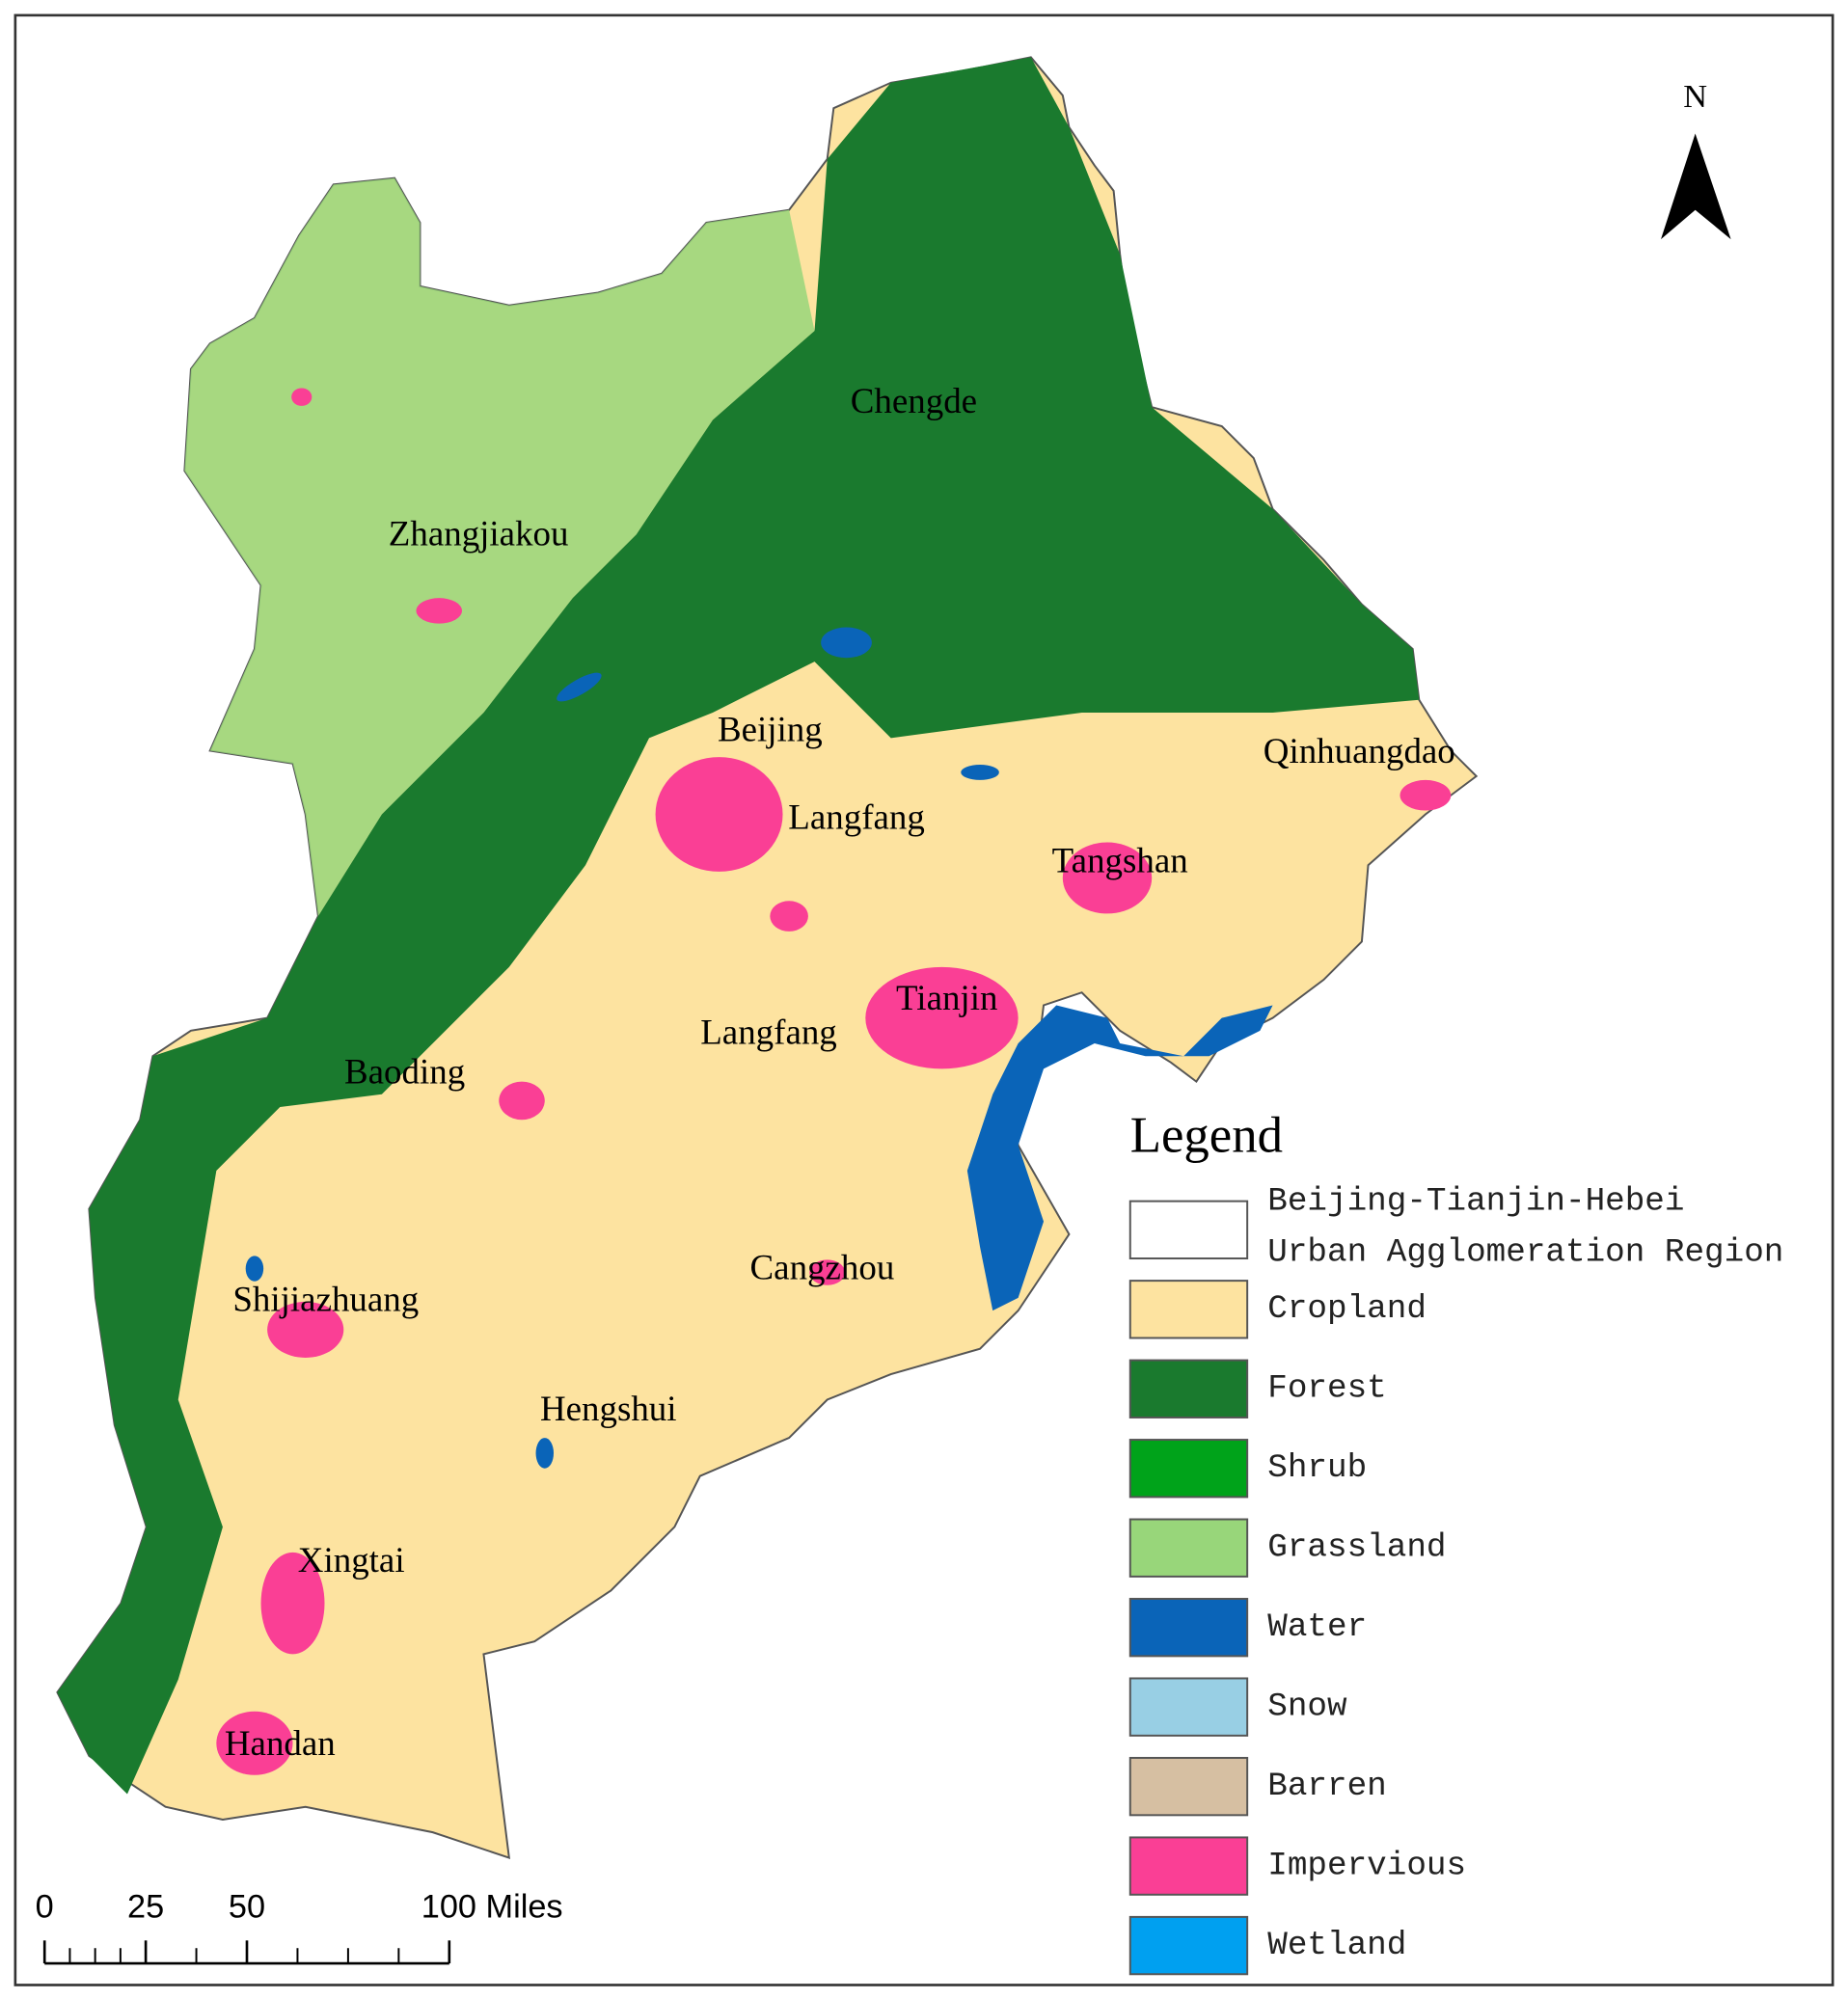 This screenshot has height=1999, width=1848. What do you see at coordinates (1327, 1787) in the screenshot?
I see `legend-label: Barren` at bounding box center [1327, 1787].